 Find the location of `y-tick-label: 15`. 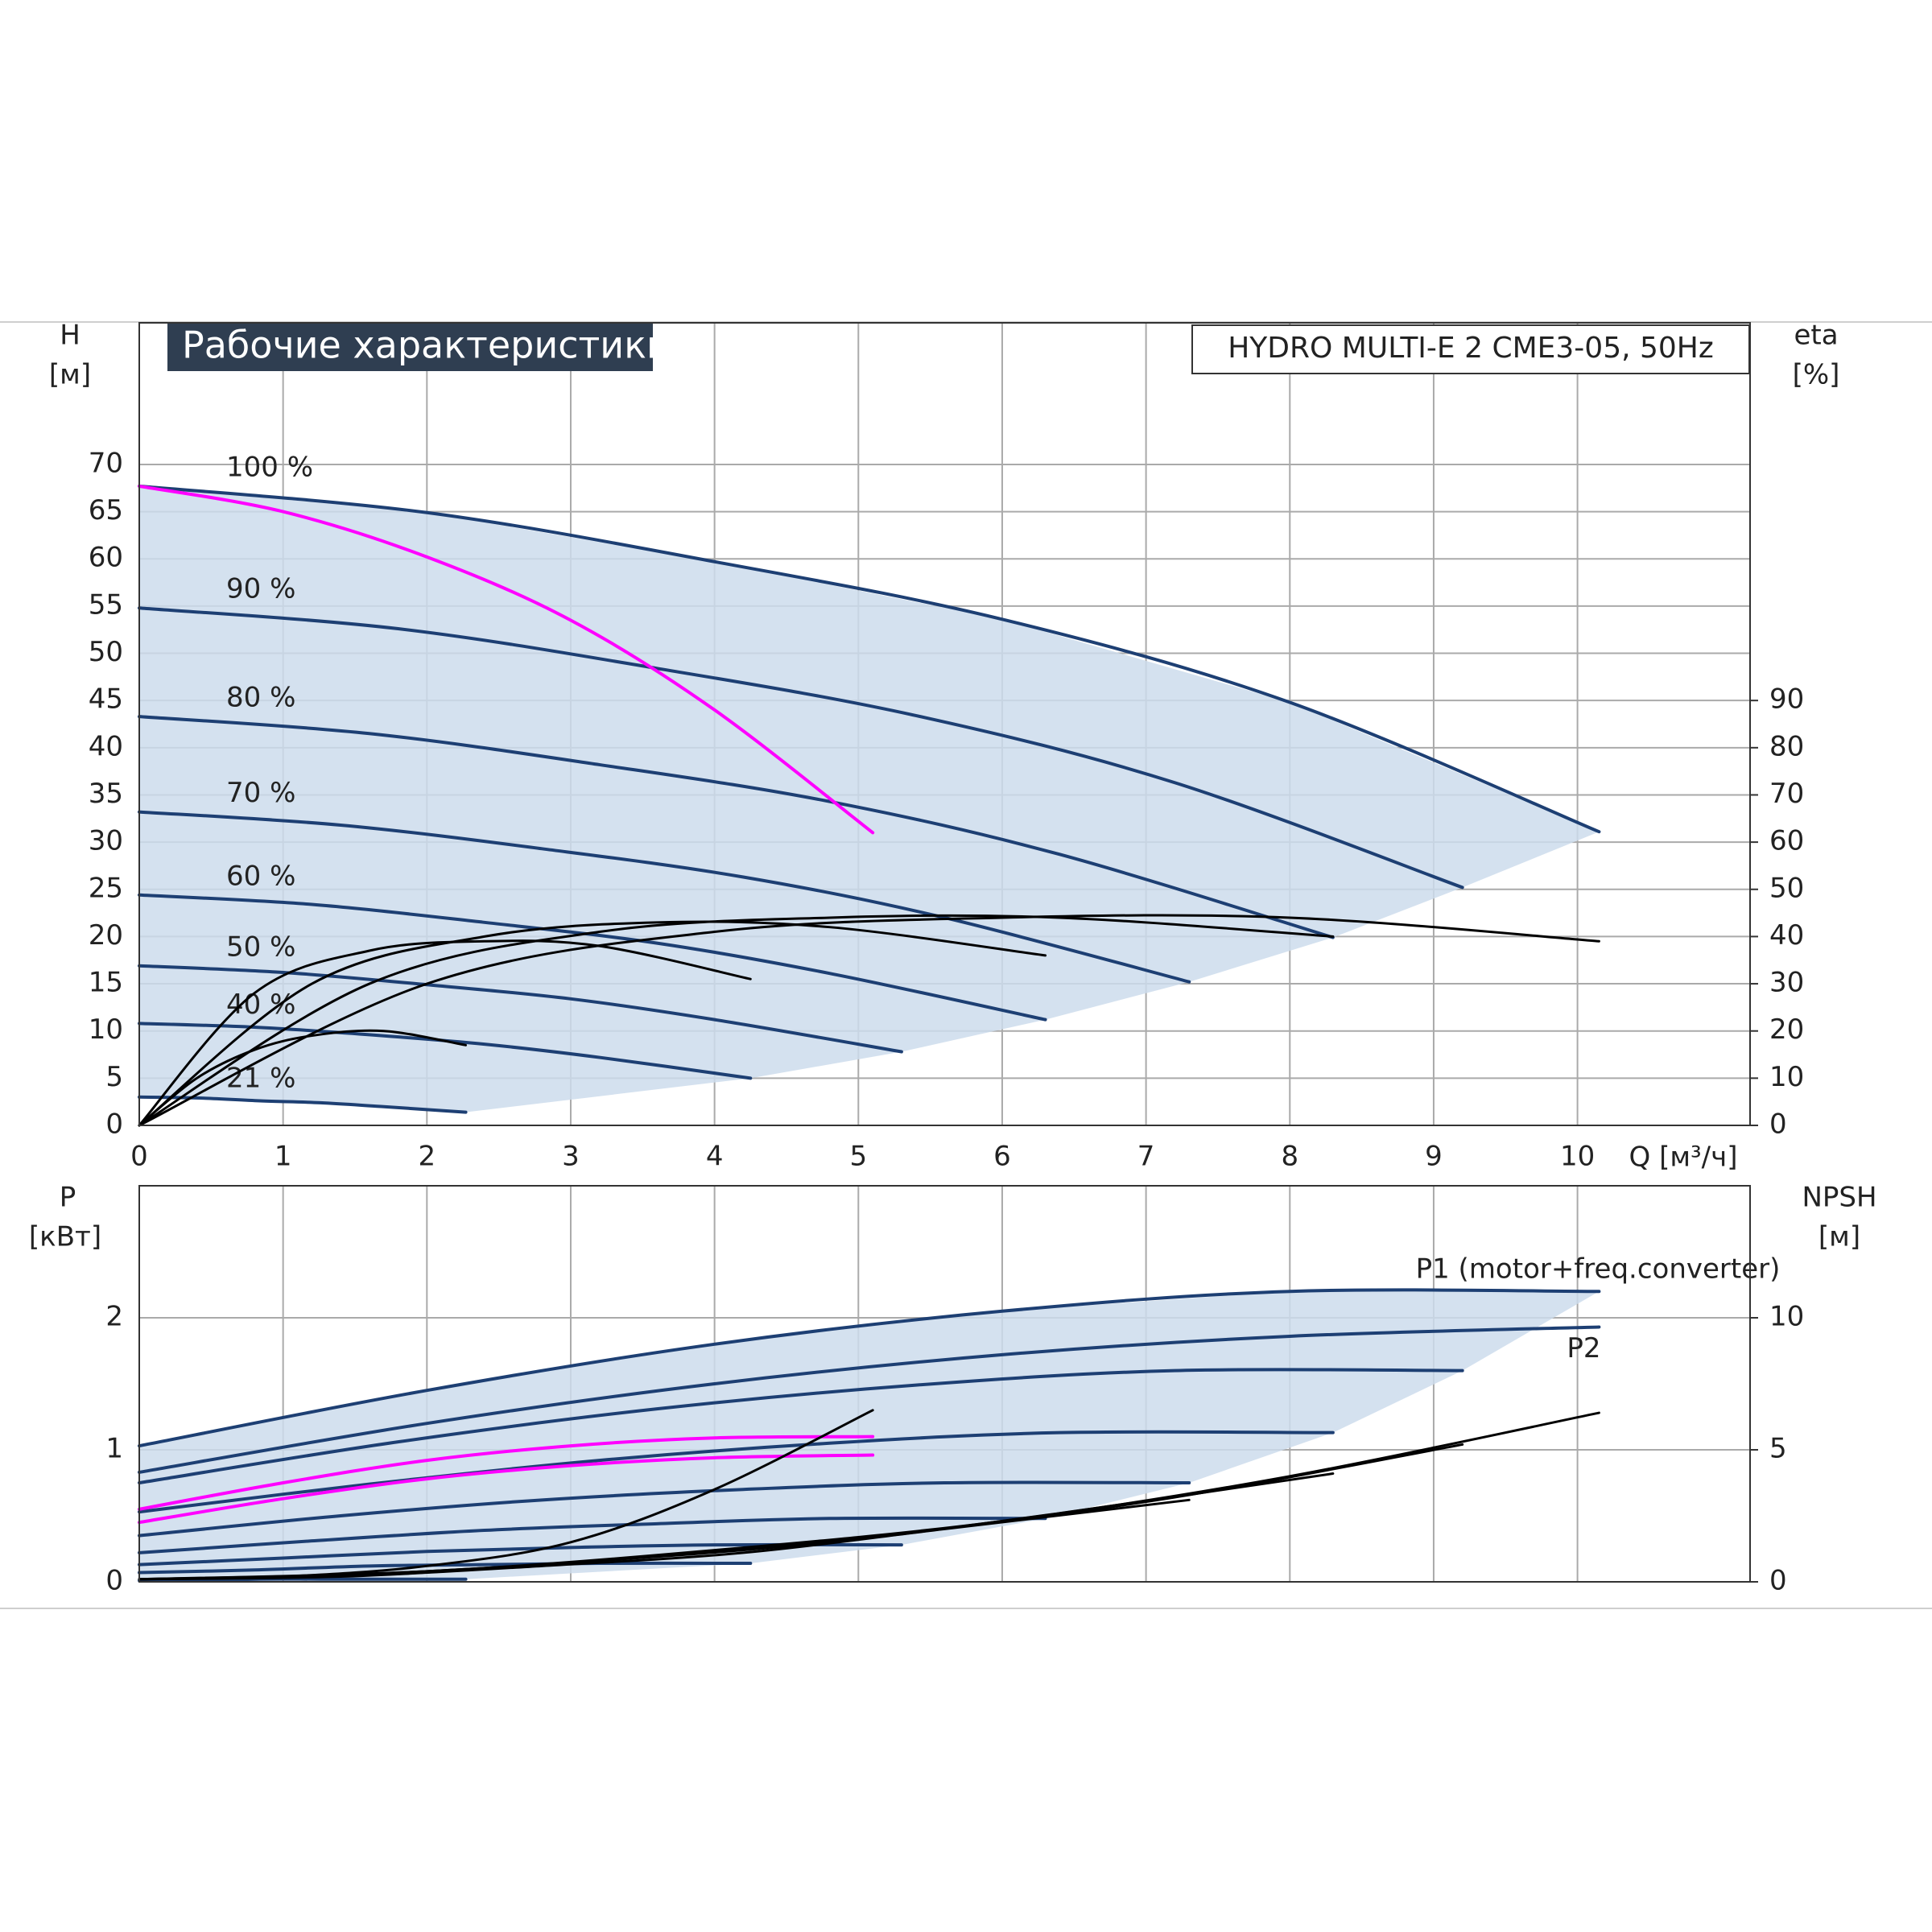

y-tick-label: 15 is located at coordinates (106, 983).